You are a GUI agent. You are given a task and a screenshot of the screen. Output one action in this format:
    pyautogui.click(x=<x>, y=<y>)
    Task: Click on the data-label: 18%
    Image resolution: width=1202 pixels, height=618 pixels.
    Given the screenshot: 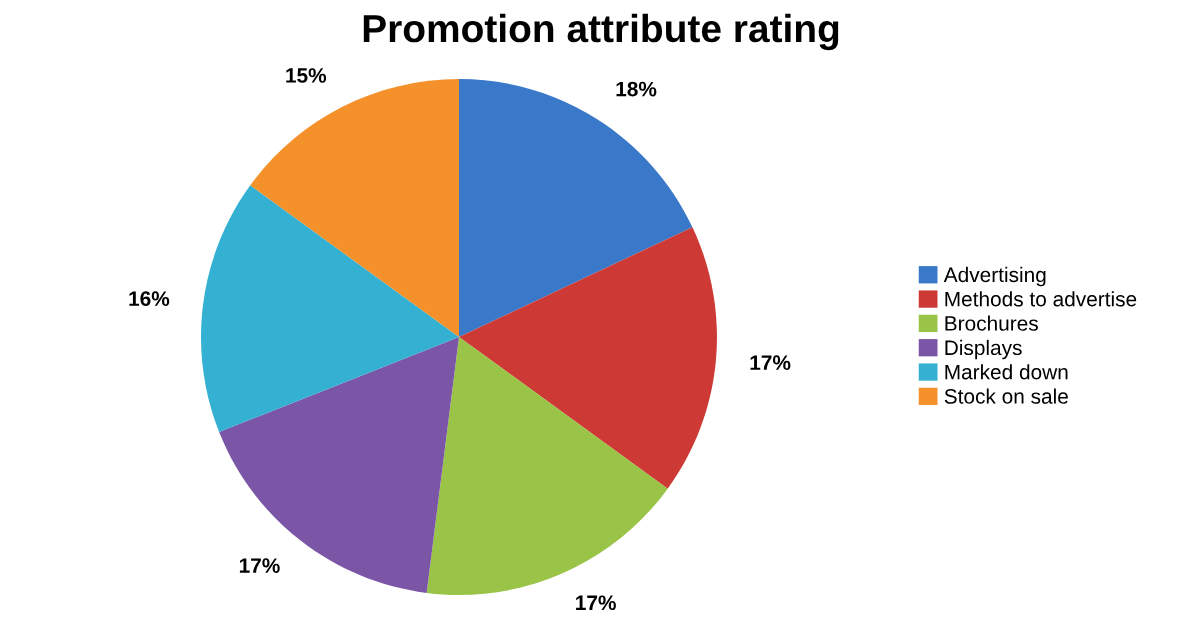 What is the action you would take?
    pyautogui.click(x=636, y=89)
    